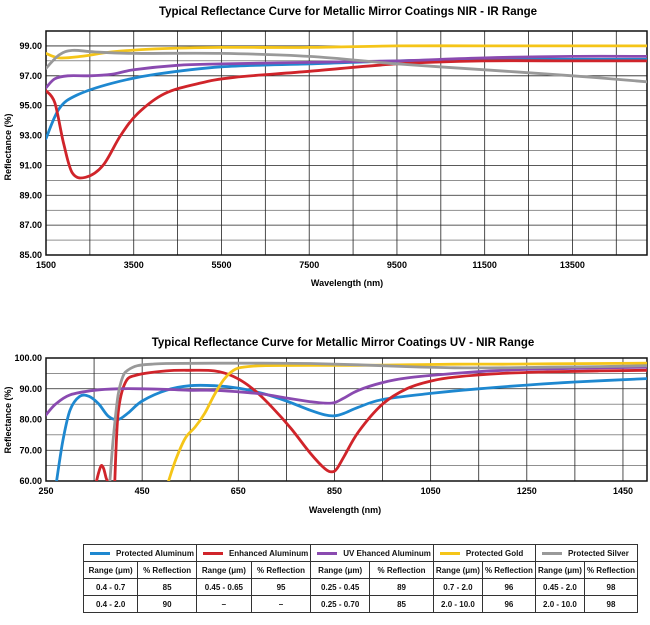  I want to click on y-tick-label: 85.00, so click(30, 255).